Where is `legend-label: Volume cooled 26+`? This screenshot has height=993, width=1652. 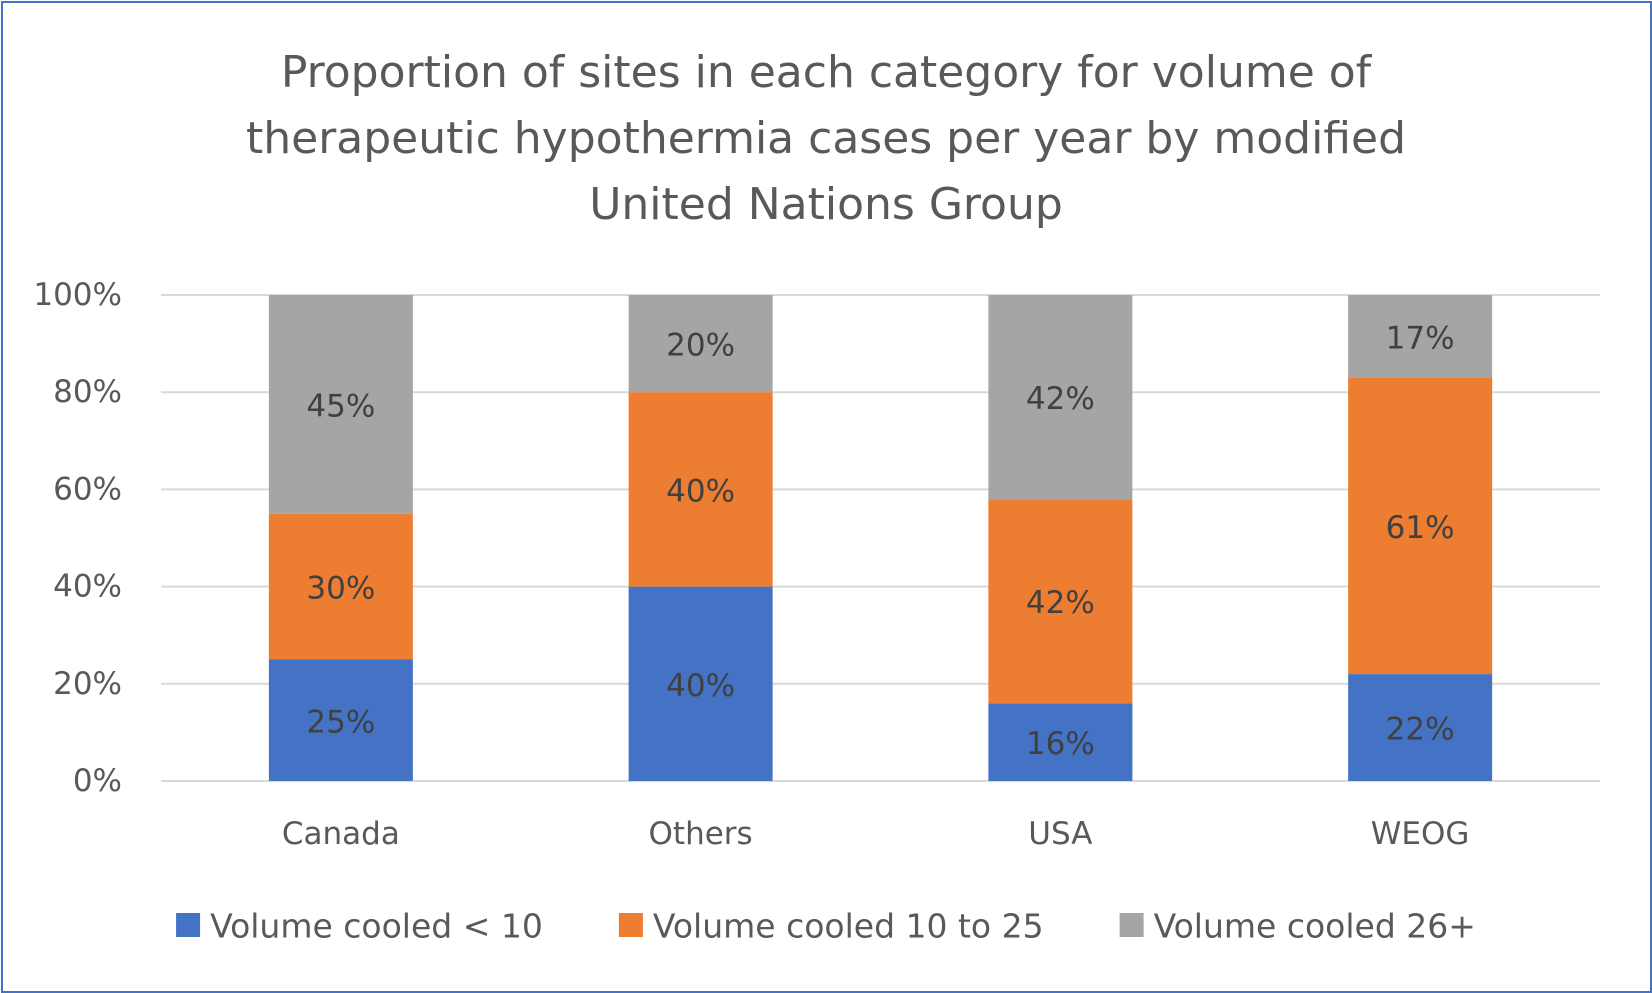 legend-label: Volume cooled 26+ is located at coordinates (1315, 926).